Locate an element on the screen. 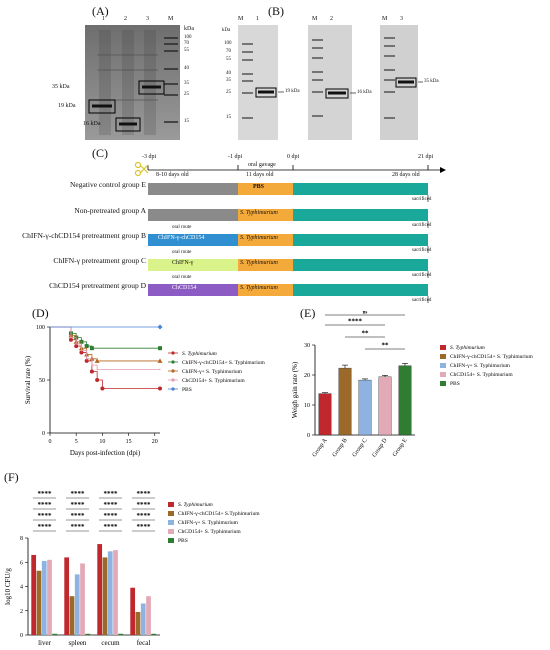 The width and height of the screenshot is (550, 650). blot2-band: 16 kDa is located at coordinates (364, 92).